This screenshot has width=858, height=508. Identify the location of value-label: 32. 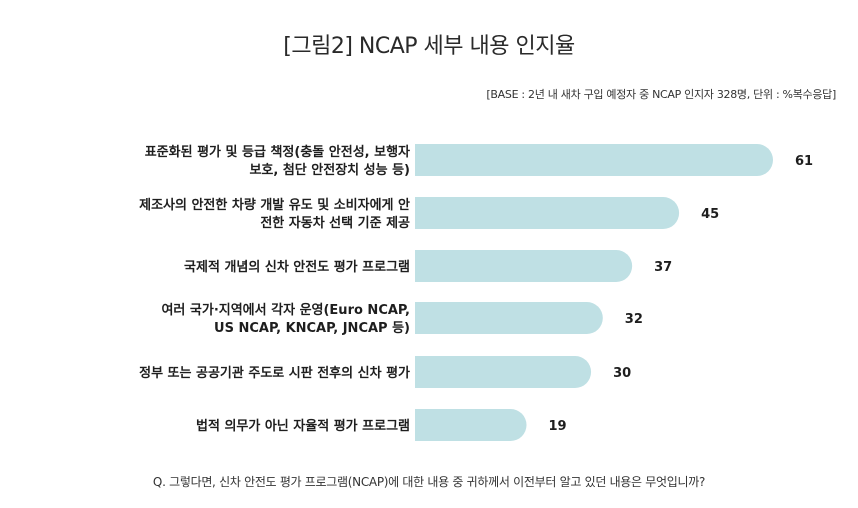
(634, 319).